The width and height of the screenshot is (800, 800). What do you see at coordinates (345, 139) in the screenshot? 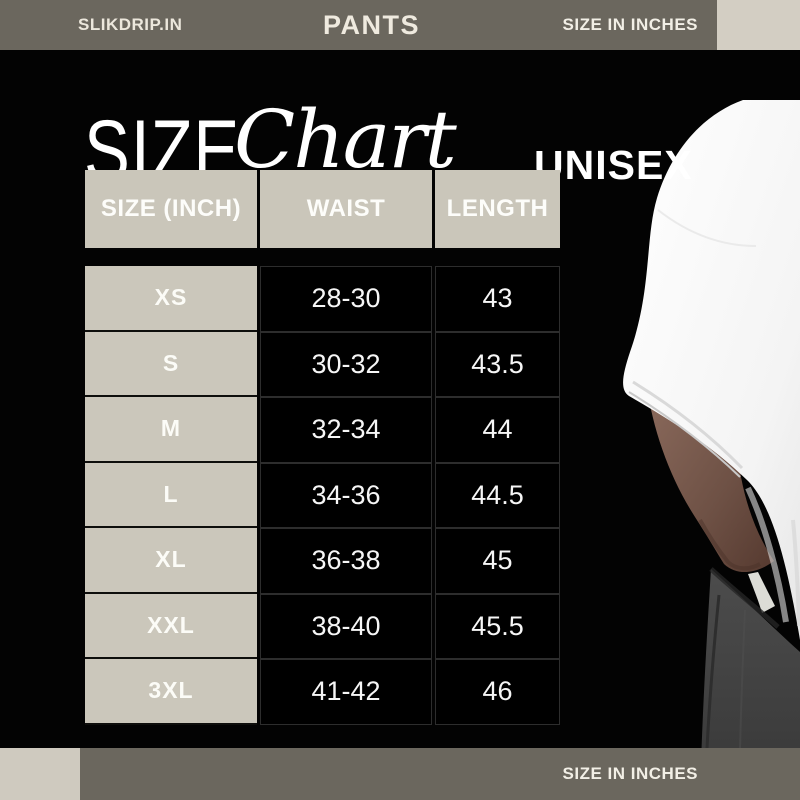
I see `page-title-script: Chart` at bounding box center [345, 139].